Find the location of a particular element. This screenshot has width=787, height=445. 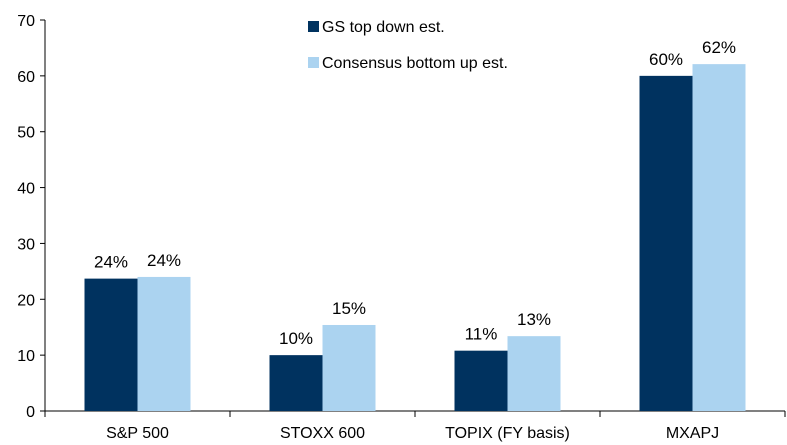

data-label: 60% is located at coordinates (666, 59).